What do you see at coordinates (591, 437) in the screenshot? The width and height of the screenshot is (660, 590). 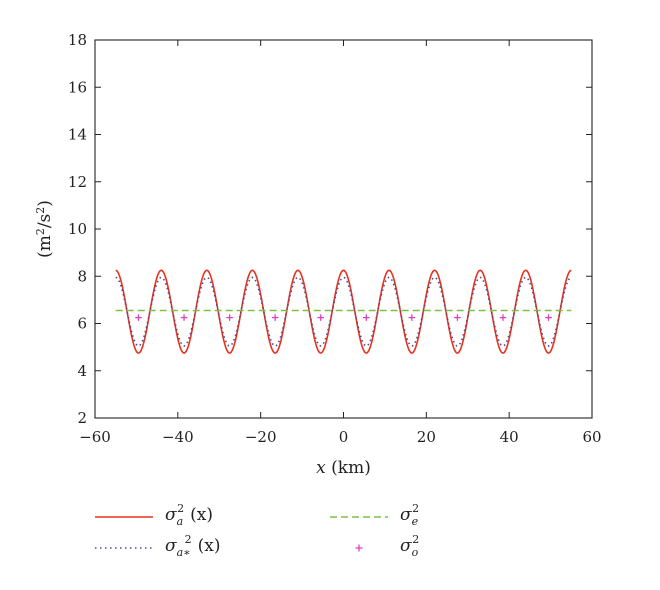 I see `x-tick-label: 60` at bounding box center [591, 437].